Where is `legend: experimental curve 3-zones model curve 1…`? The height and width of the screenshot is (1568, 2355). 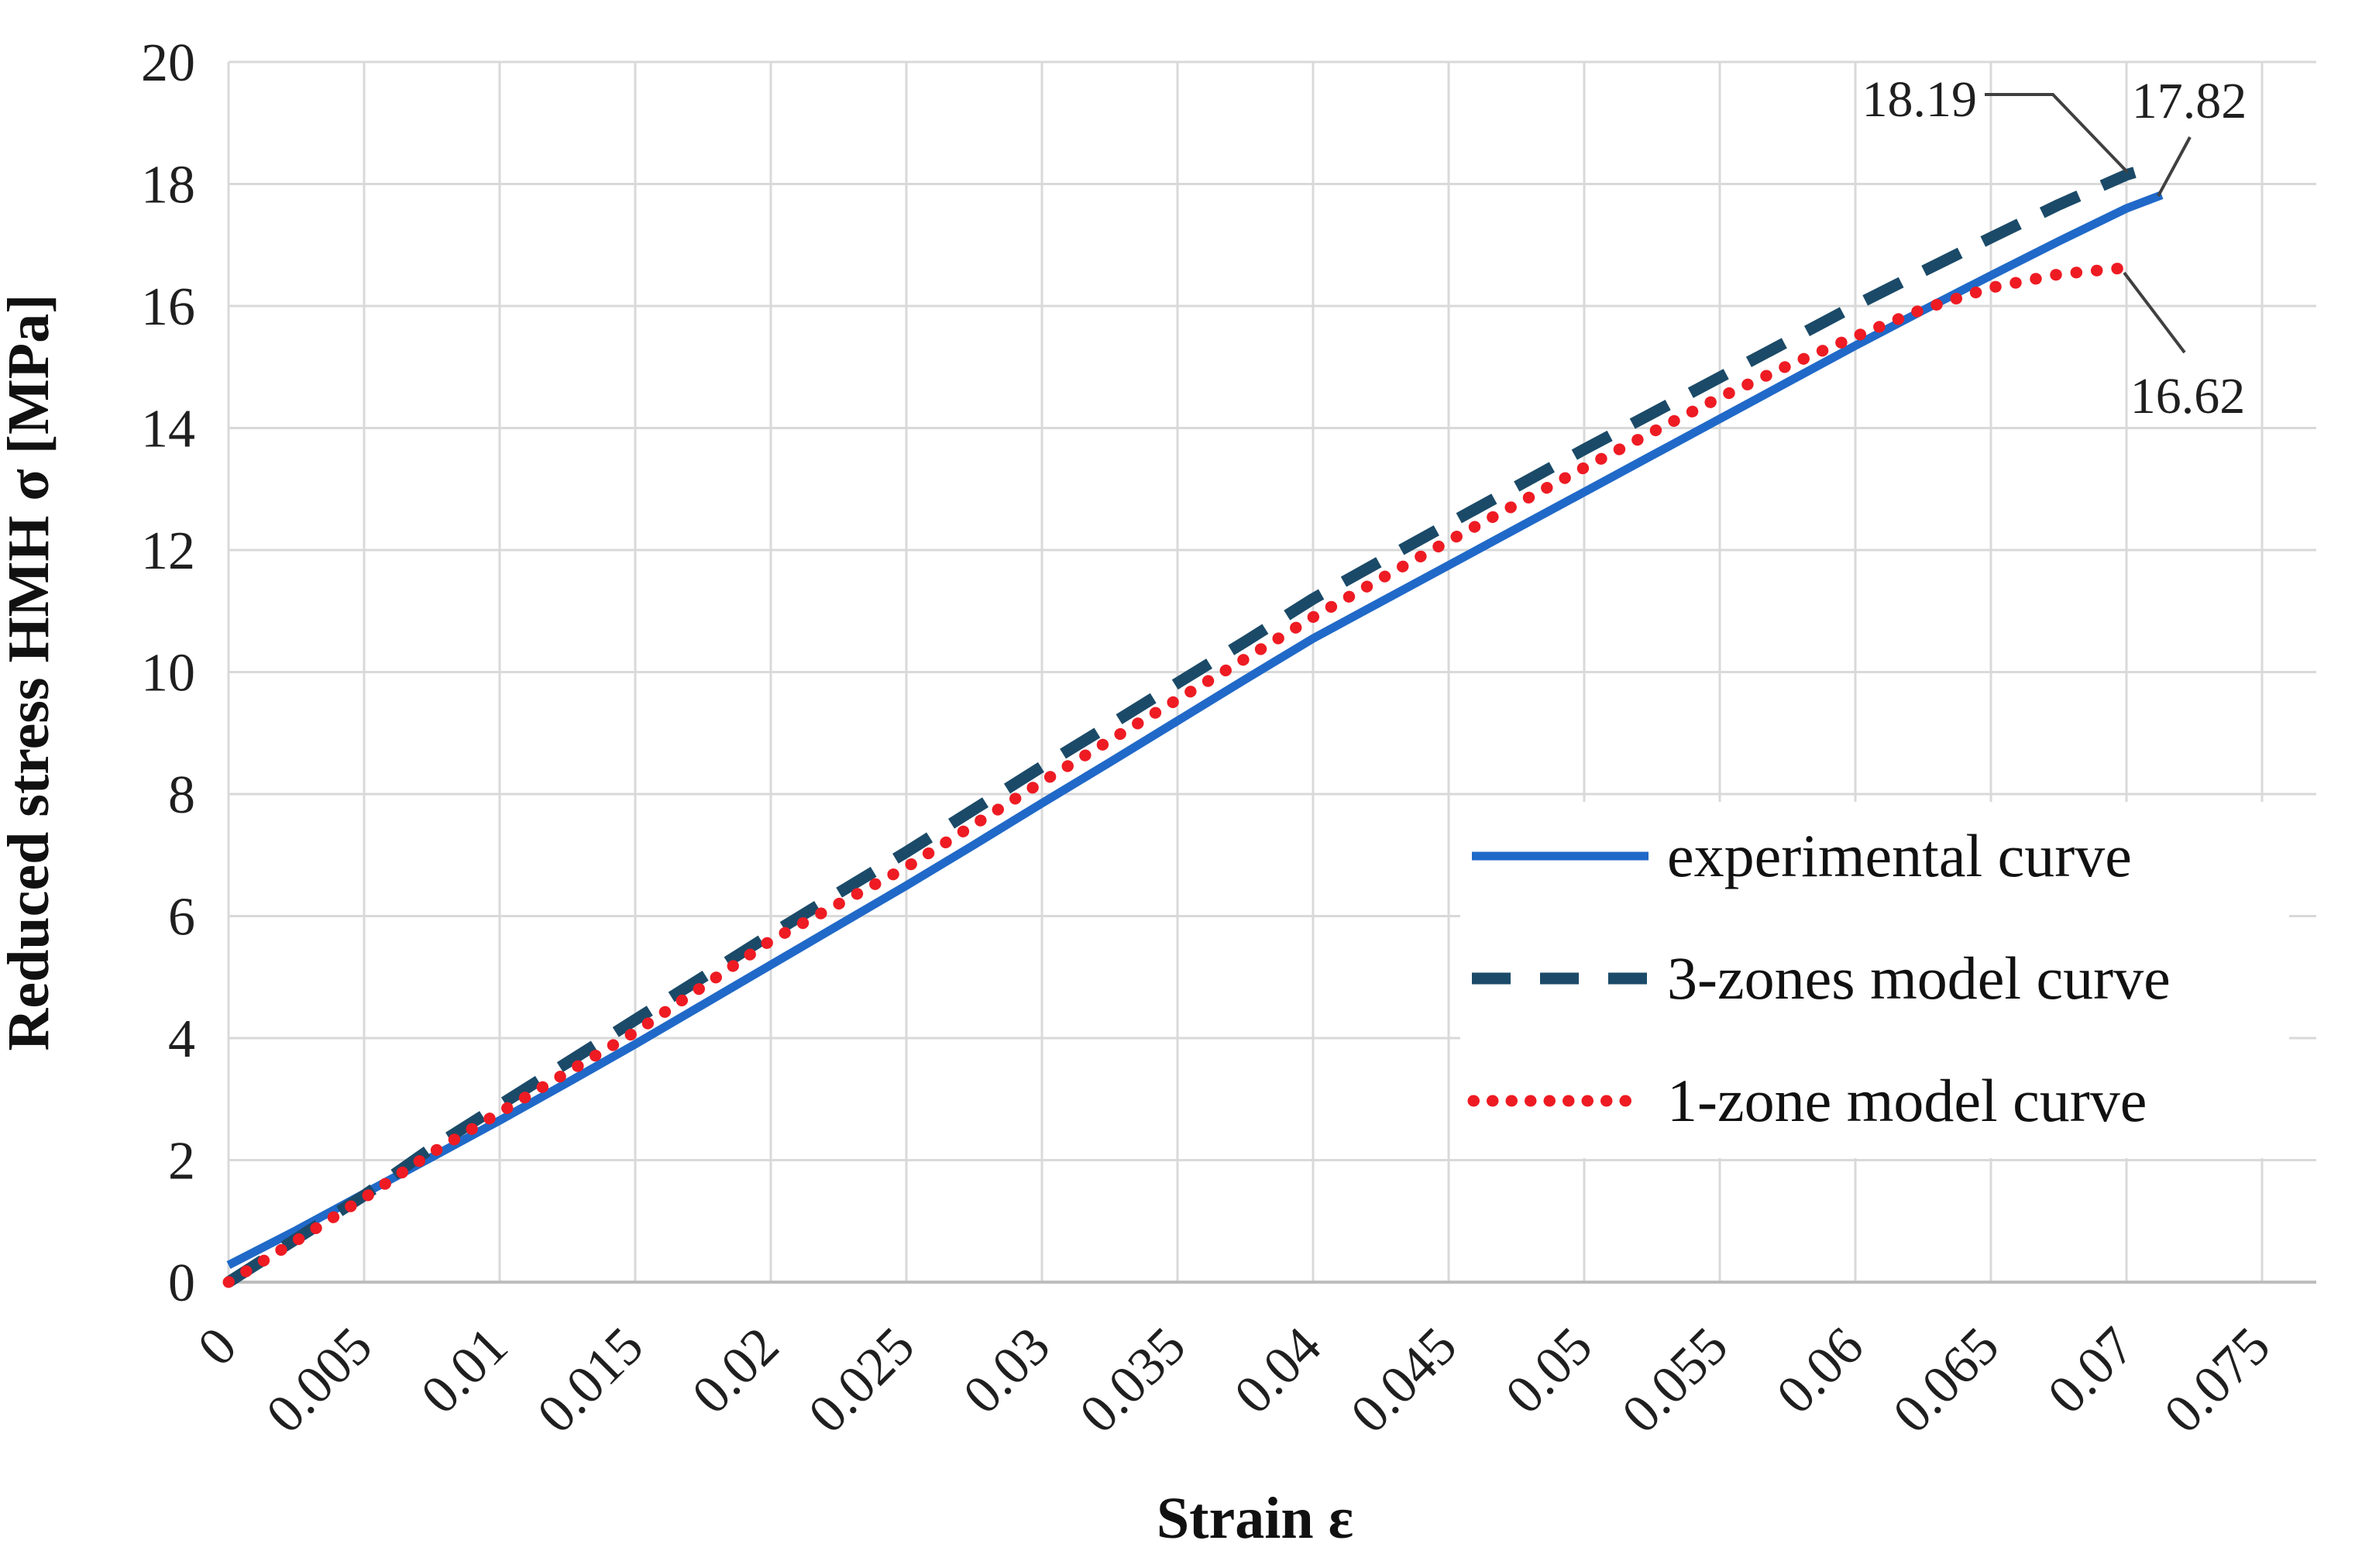 legend: experimental curve 3-zones model curve 1… is located at coordinates (1874, 980).